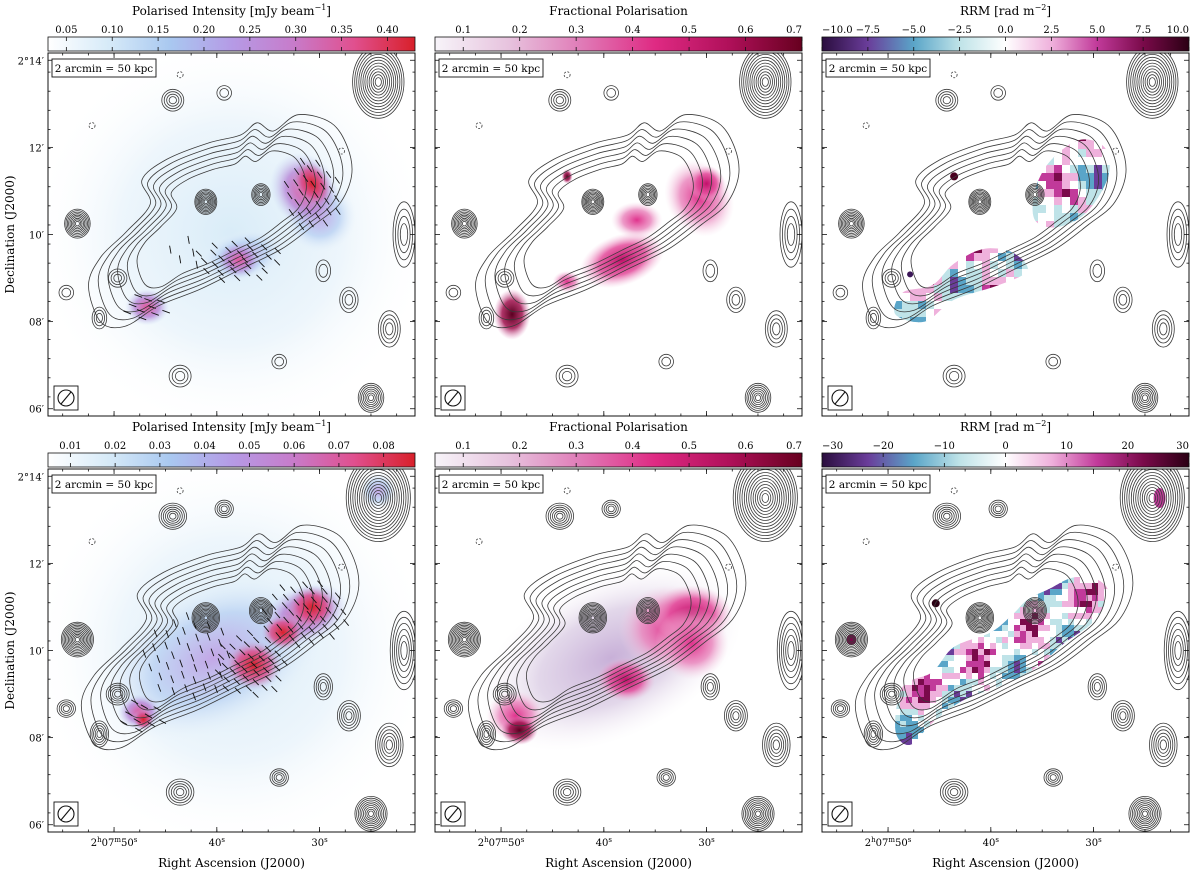 The height and width of the screenshot is (871, 1200). Describe the element at coordinates (231, 10) in the screenshot. I see `colorbar-title: Polarised Intensity [mJy beam−1]` at that location.